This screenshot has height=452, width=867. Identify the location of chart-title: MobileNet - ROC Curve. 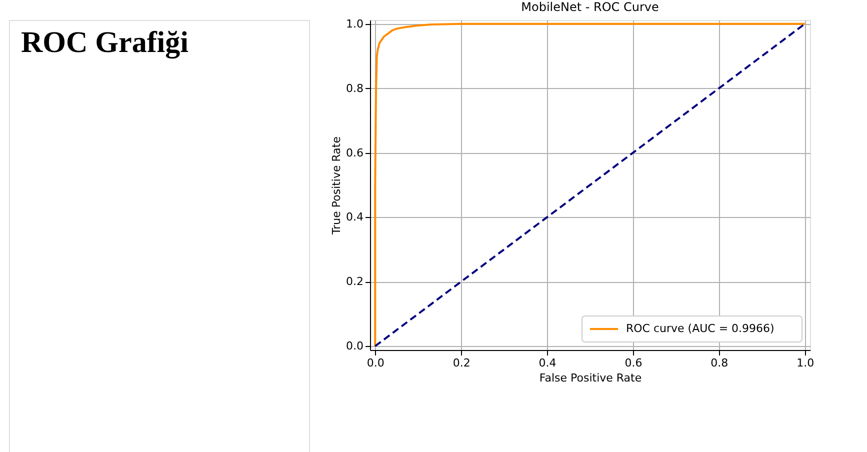
(590, 7).